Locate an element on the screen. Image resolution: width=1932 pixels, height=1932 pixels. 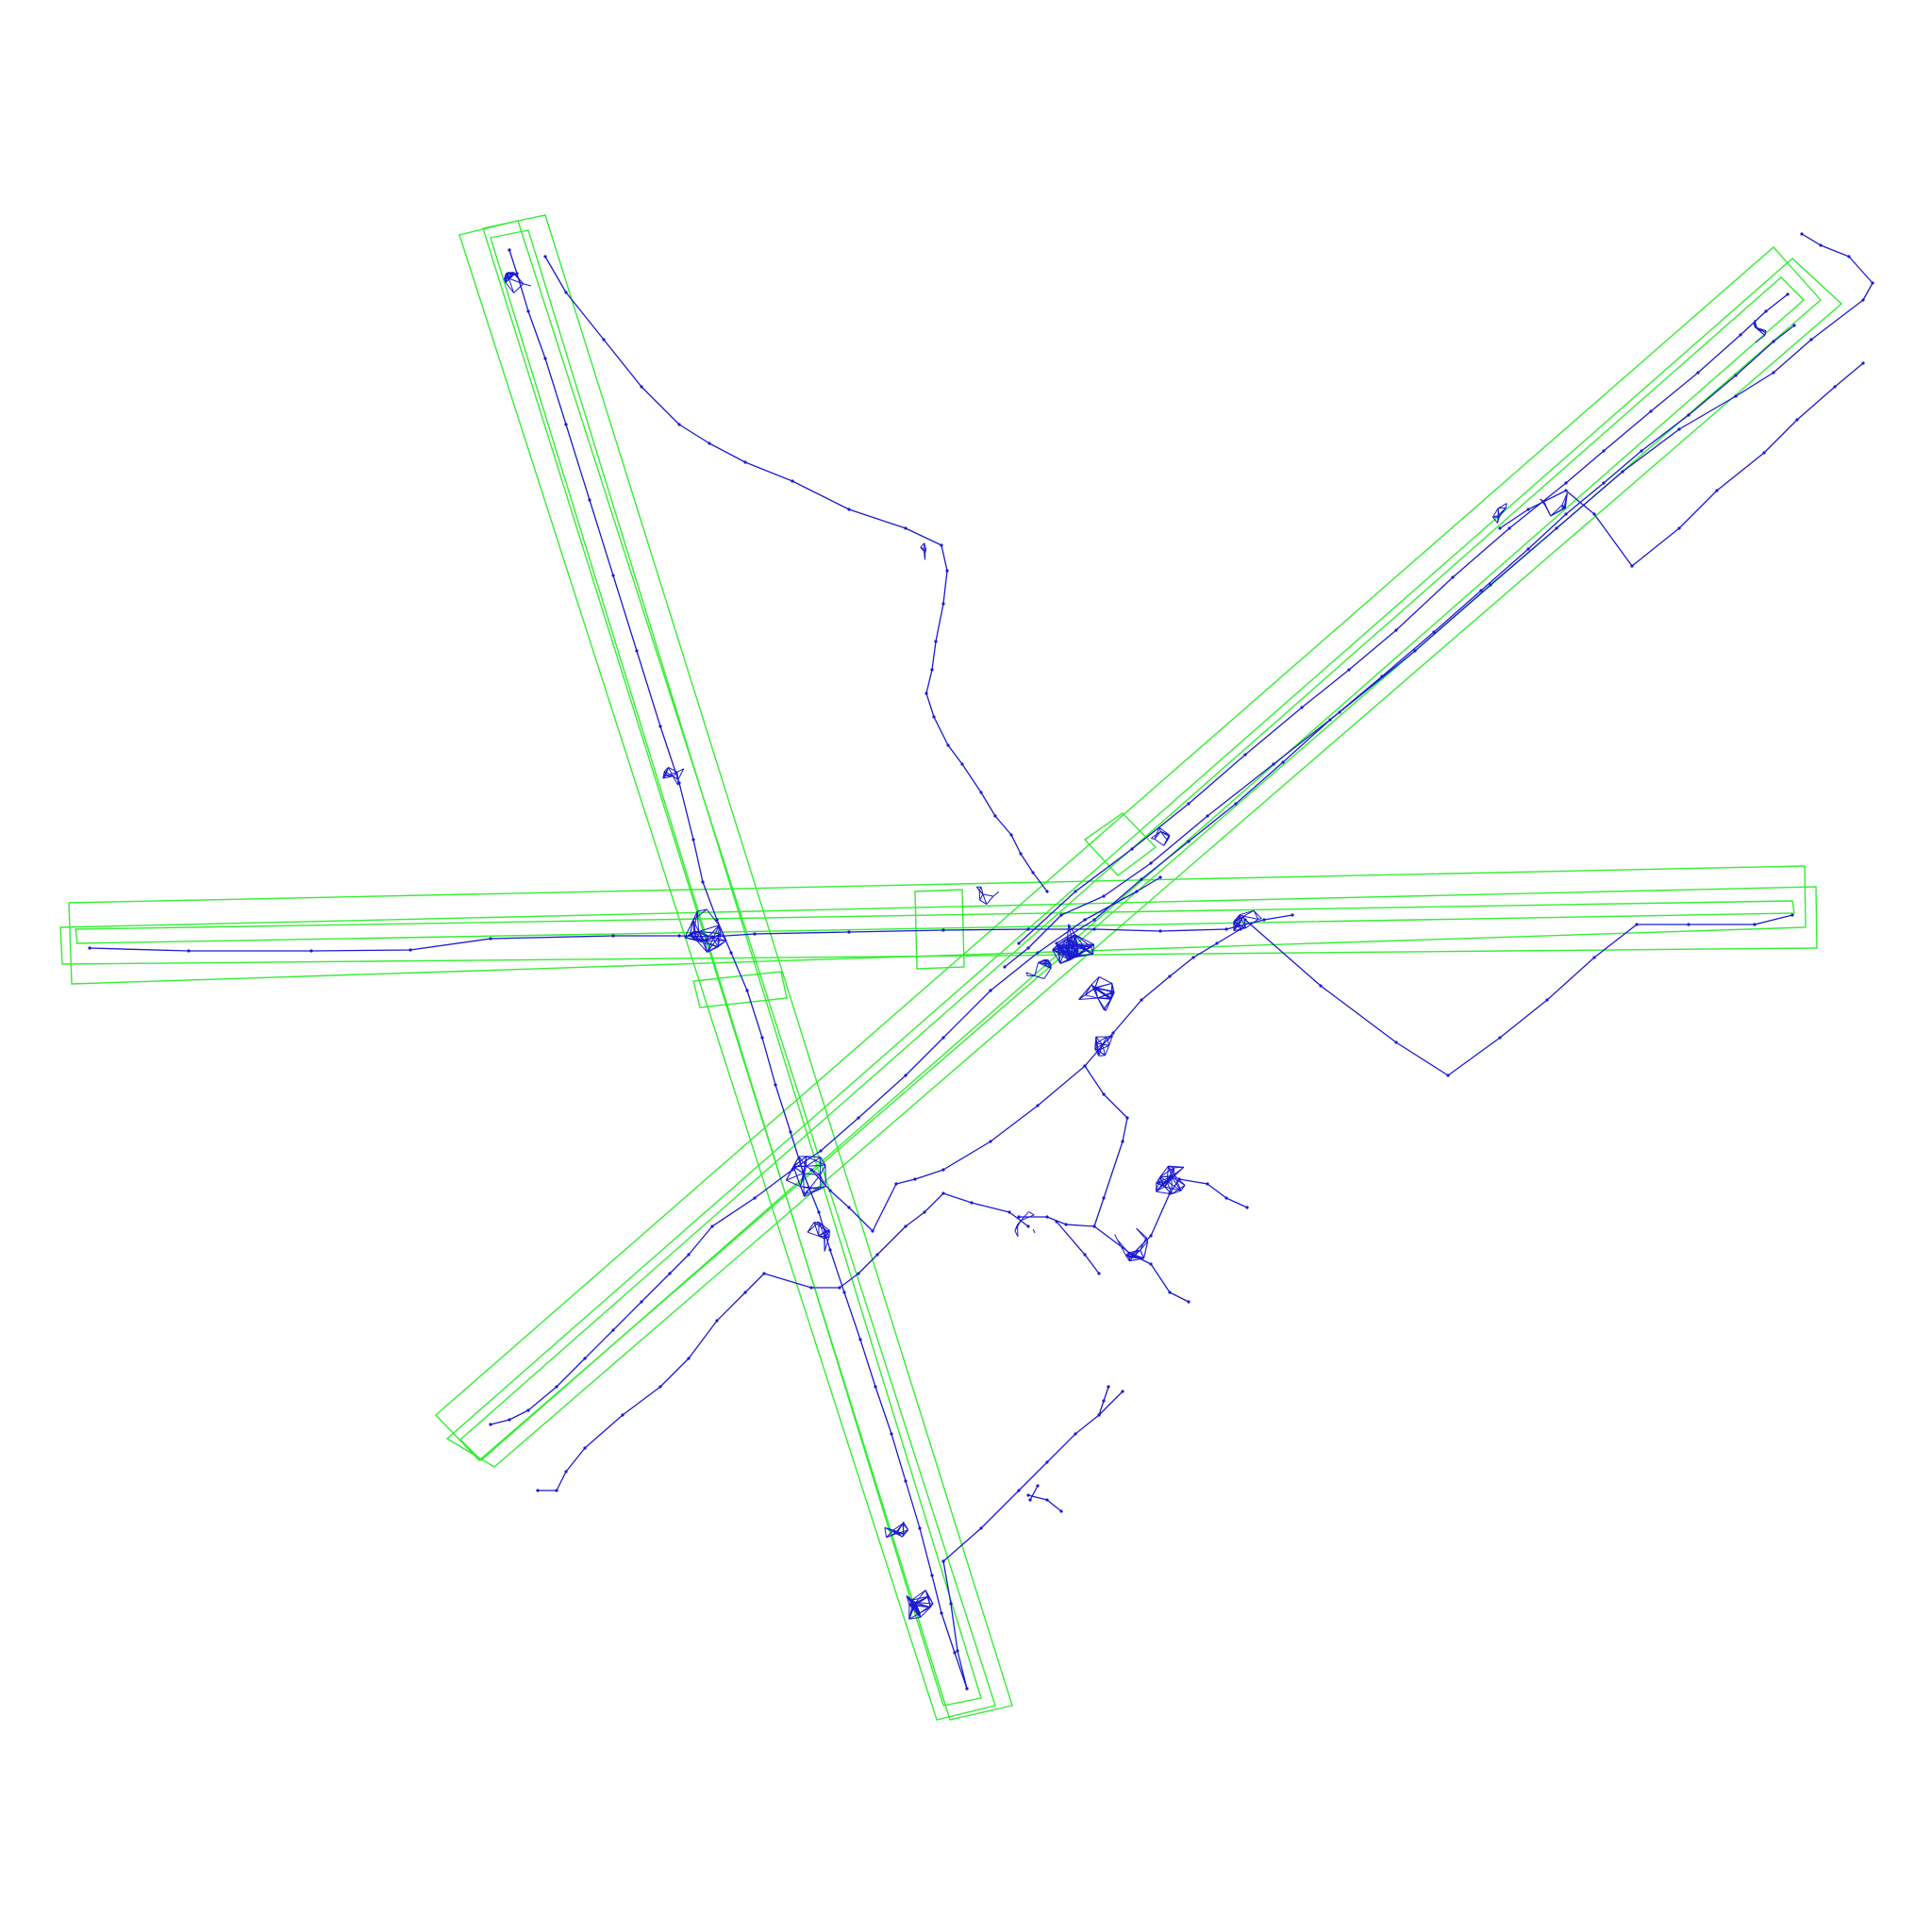
runway-c-mid is located at coordinates (935, 922).